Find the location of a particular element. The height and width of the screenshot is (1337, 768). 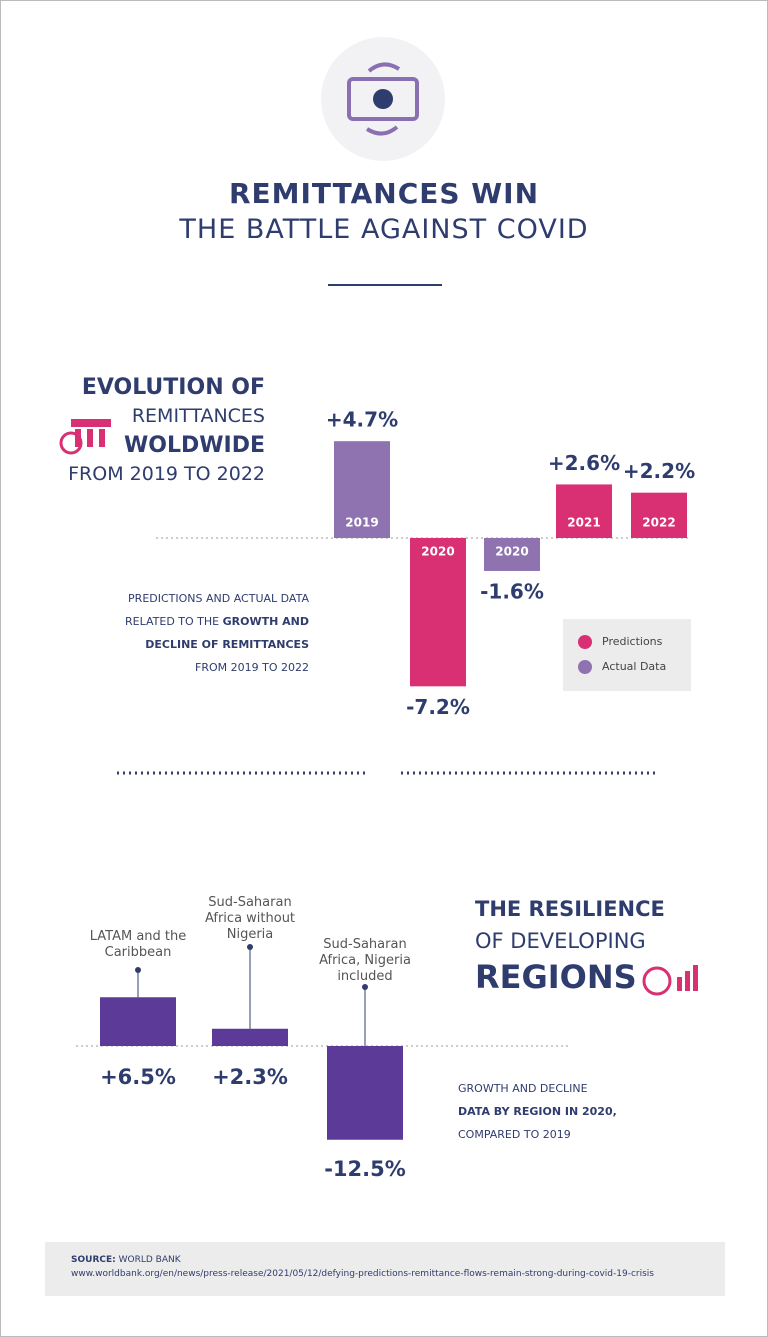

value-label: -12.5% is located at coordinates (365, 1169).